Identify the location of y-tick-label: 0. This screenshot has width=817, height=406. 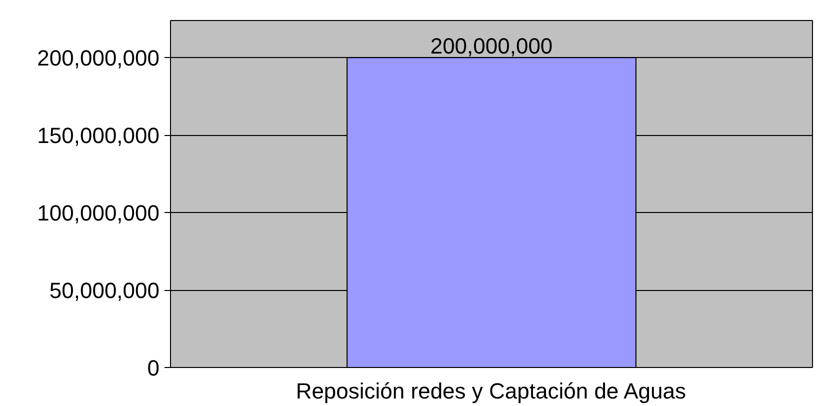
(153, 368).